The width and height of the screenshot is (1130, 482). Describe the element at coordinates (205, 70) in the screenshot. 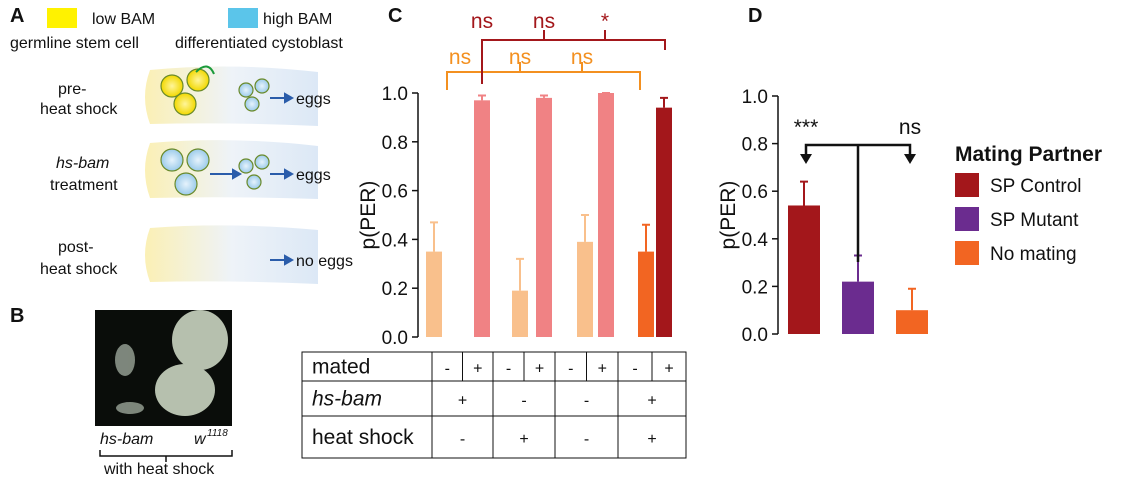

I see `cycle-arrow` at that location.